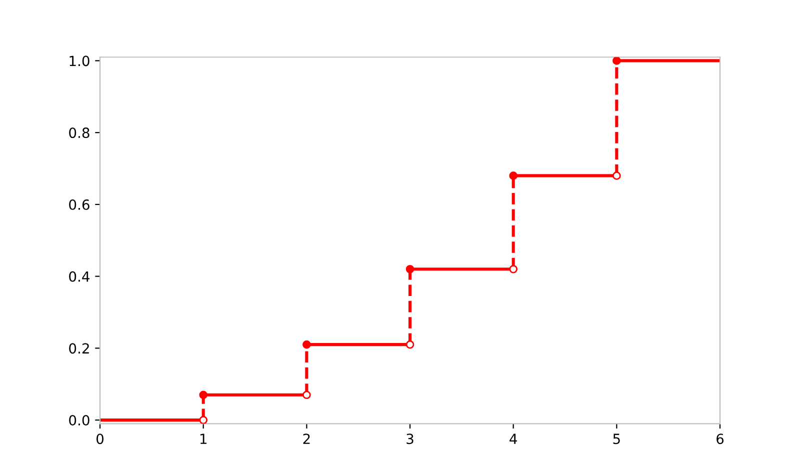 This screenshot has width=800, height=476. What do you see at coordinates (720, 439) in the screenshot?
I see `x-tick-label: 6` at bounding box center [720, 439].